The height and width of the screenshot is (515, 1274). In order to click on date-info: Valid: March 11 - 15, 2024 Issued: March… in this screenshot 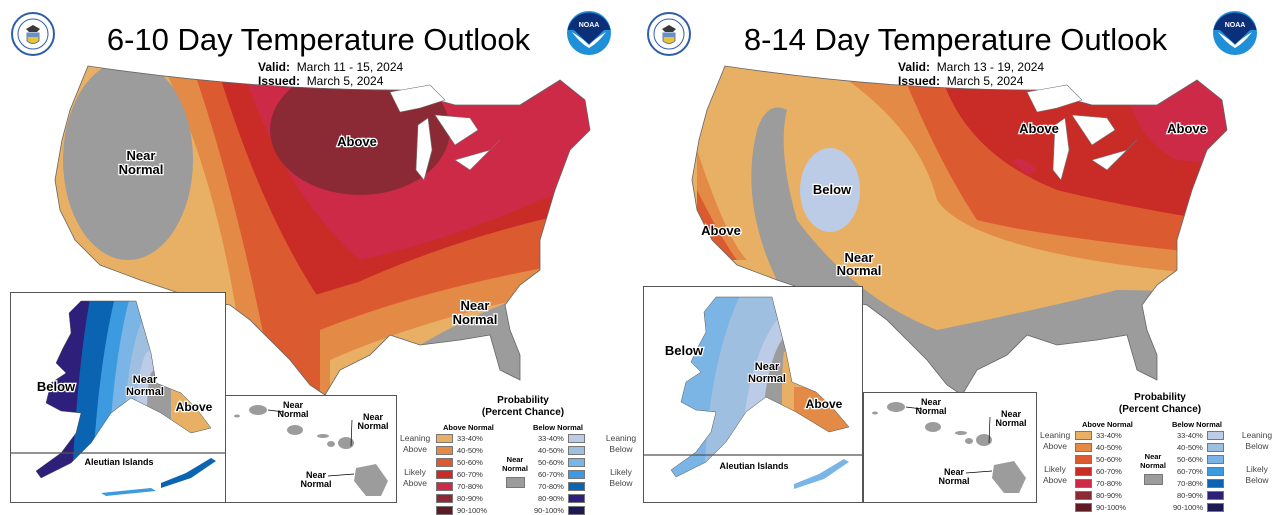, I will do `click(330, 74)`.